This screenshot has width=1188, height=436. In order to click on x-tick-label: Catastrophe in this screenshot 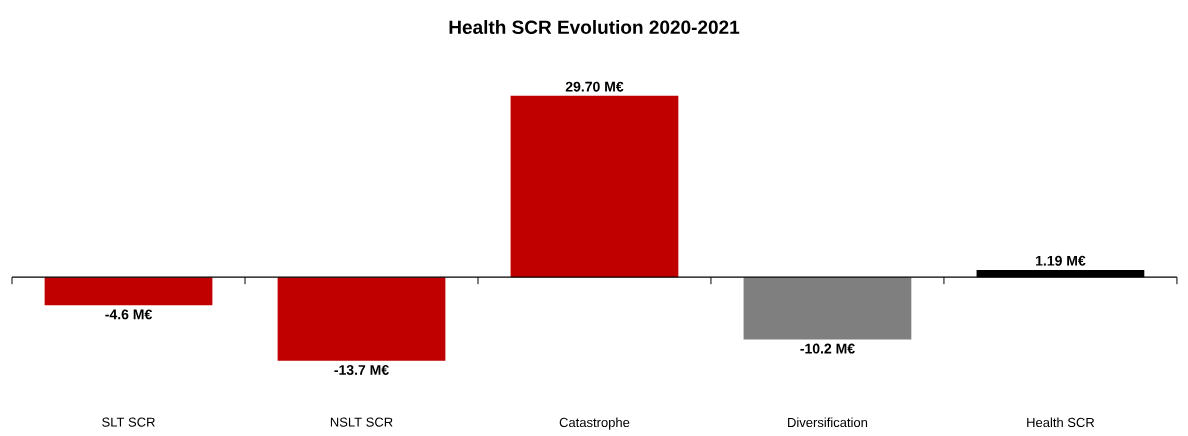, I will do `click(594, 423)`.